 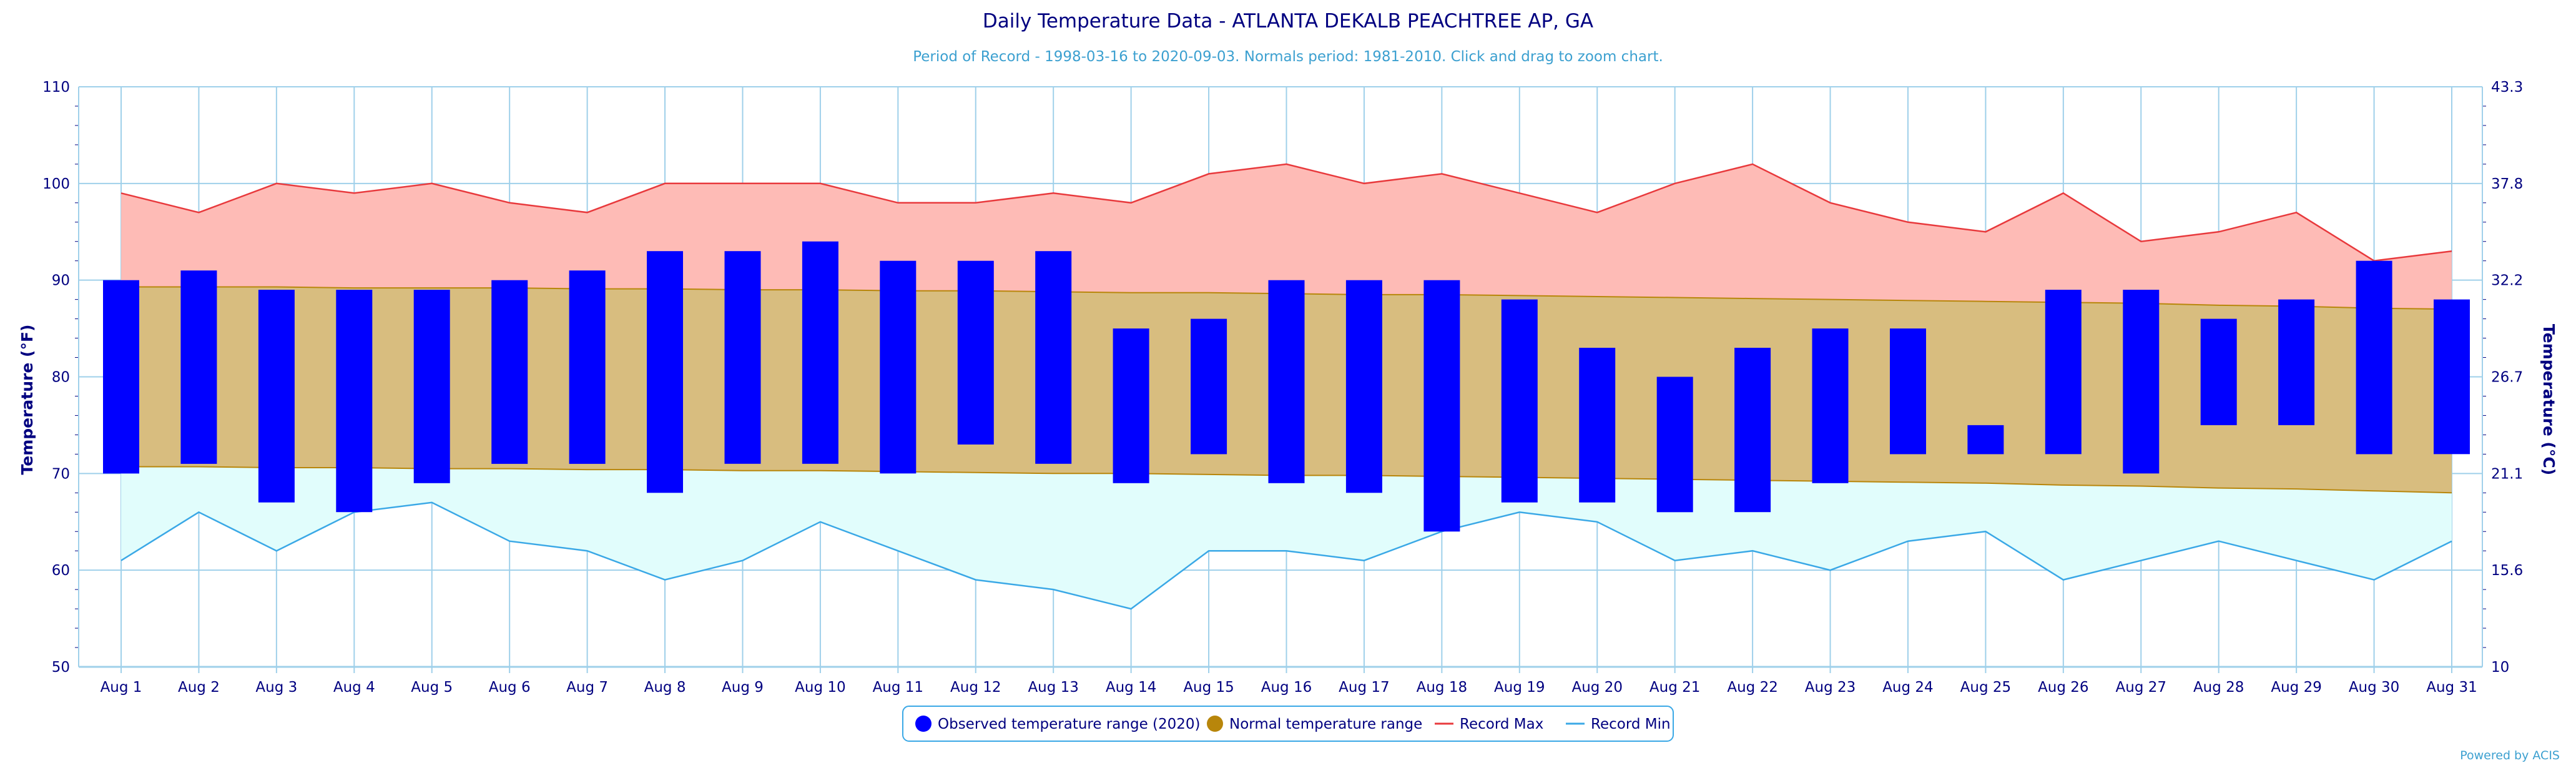 What do you see at coordinates (61, 474) in the screenshot?
I see `y-tick-label: 70` at bounding box center [61, 474].